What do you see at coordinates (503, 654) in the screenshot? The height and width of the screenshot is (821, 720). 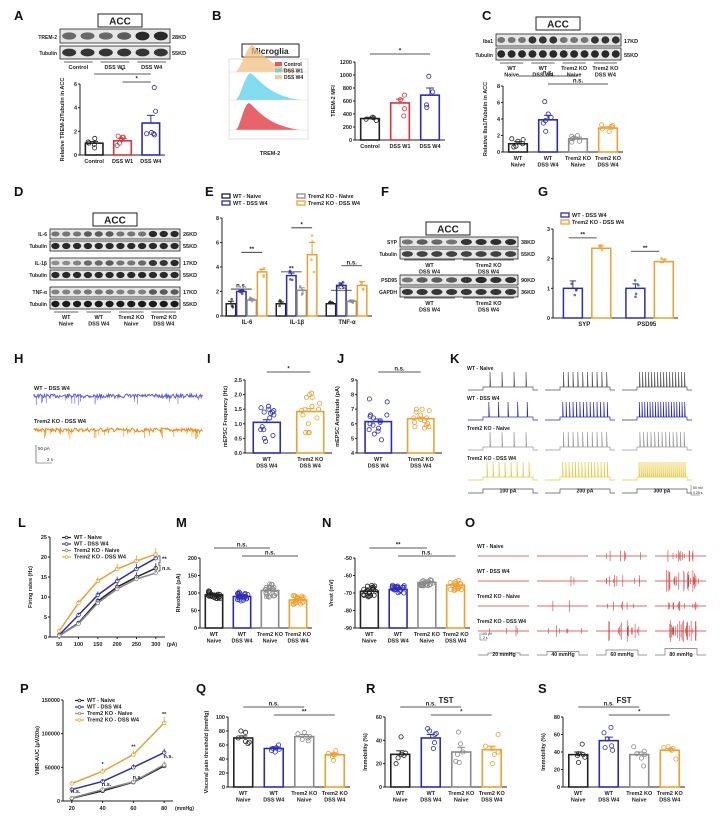 I see `pressure-step` at bounding box center [503, 654].